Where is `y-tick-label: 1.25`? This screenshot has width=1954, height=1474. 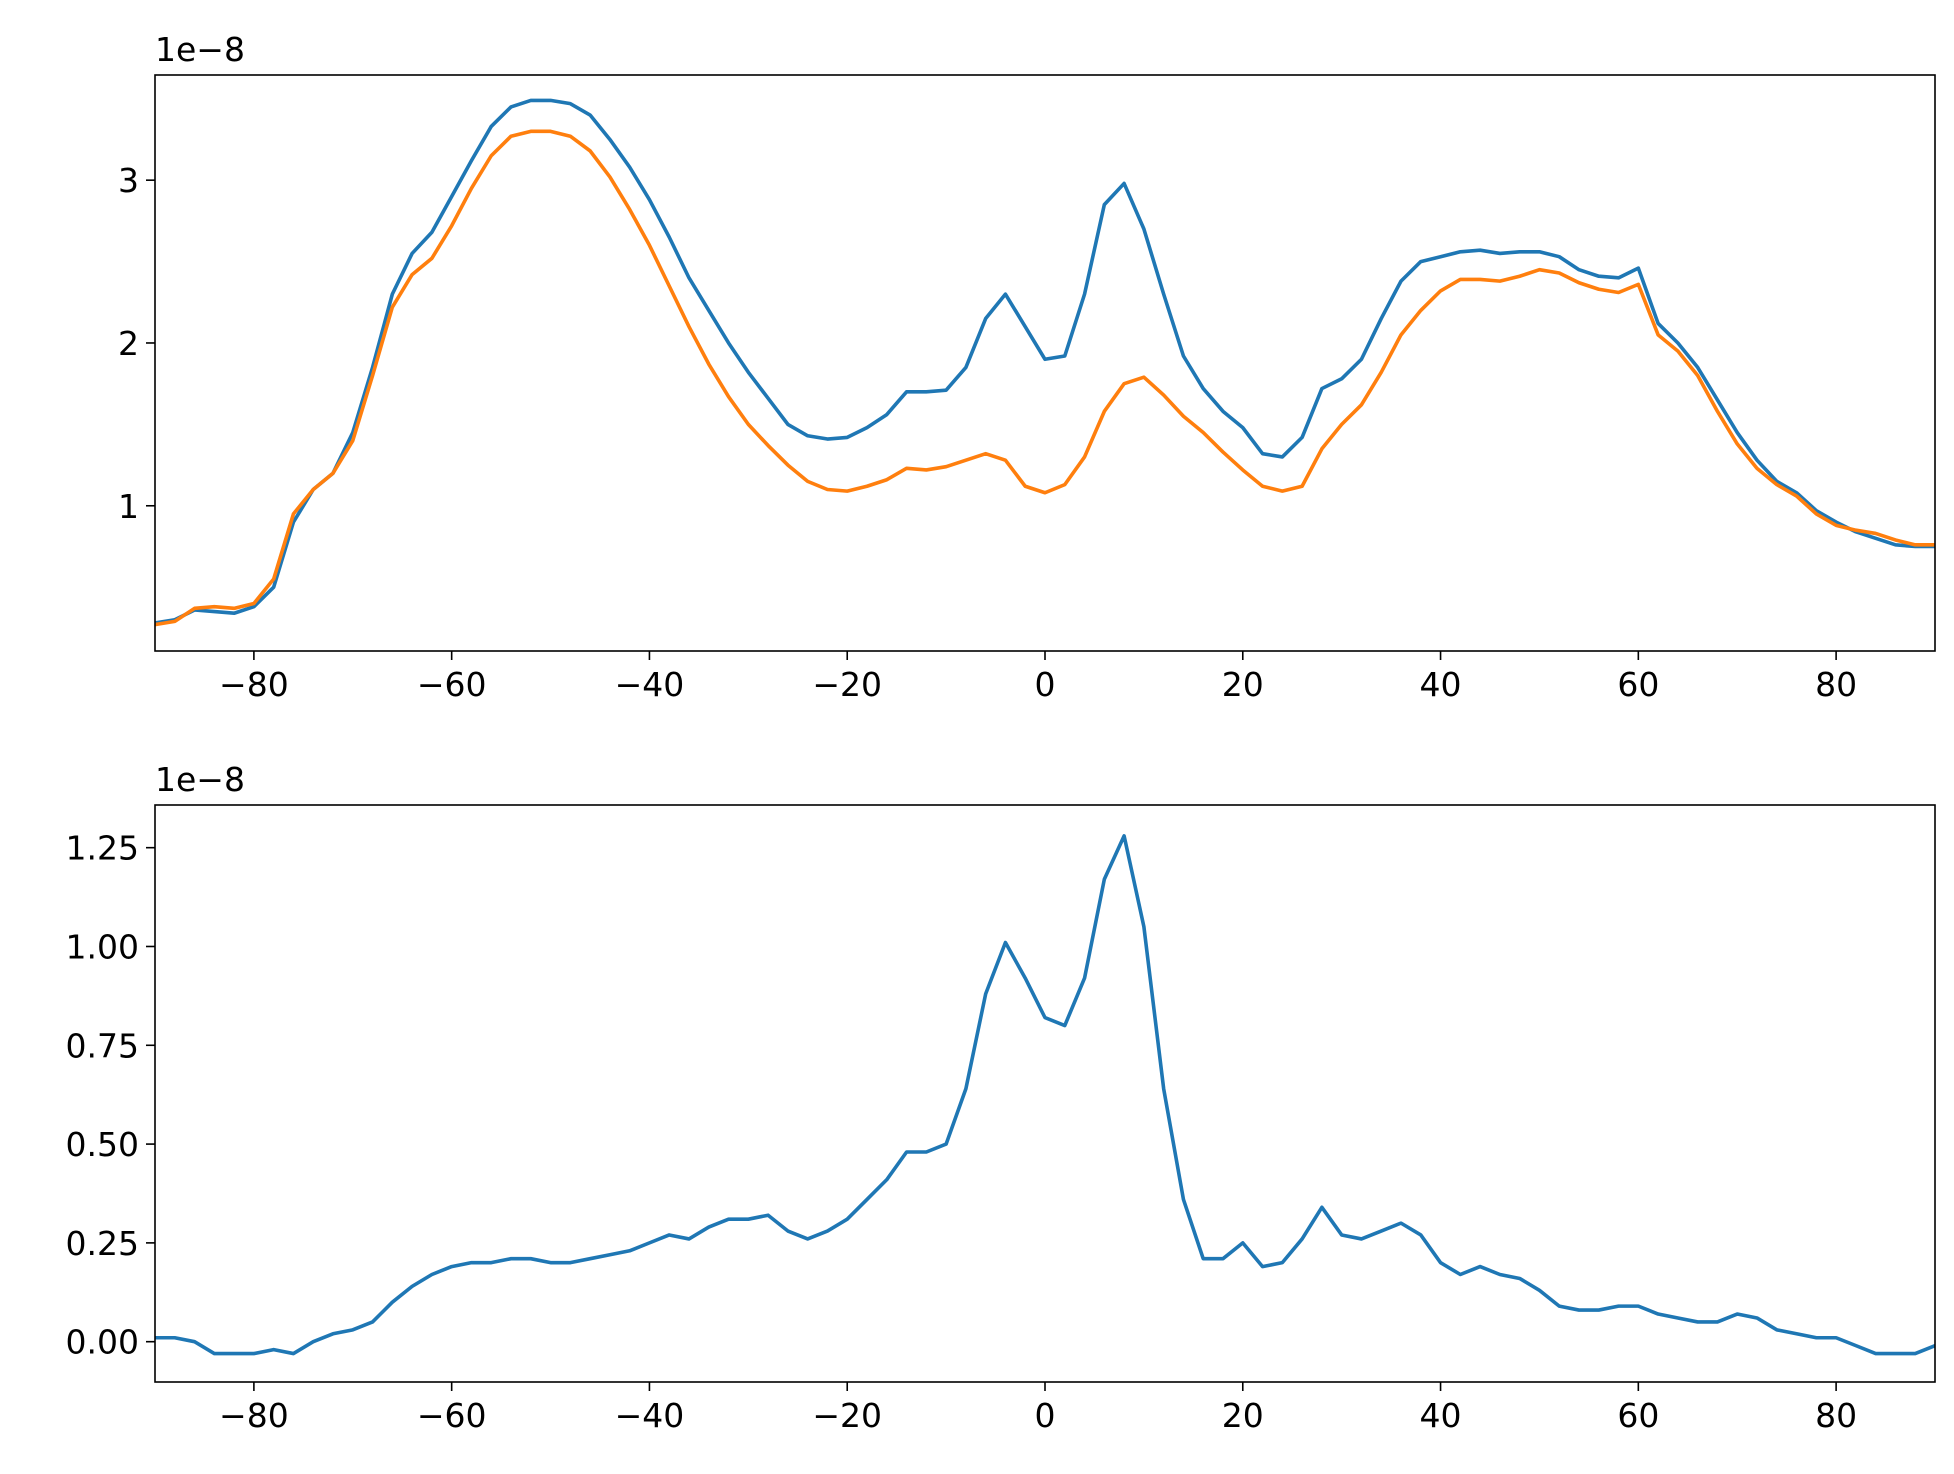 y-tick-label: 1.25 is located at coordinates (102, 848).